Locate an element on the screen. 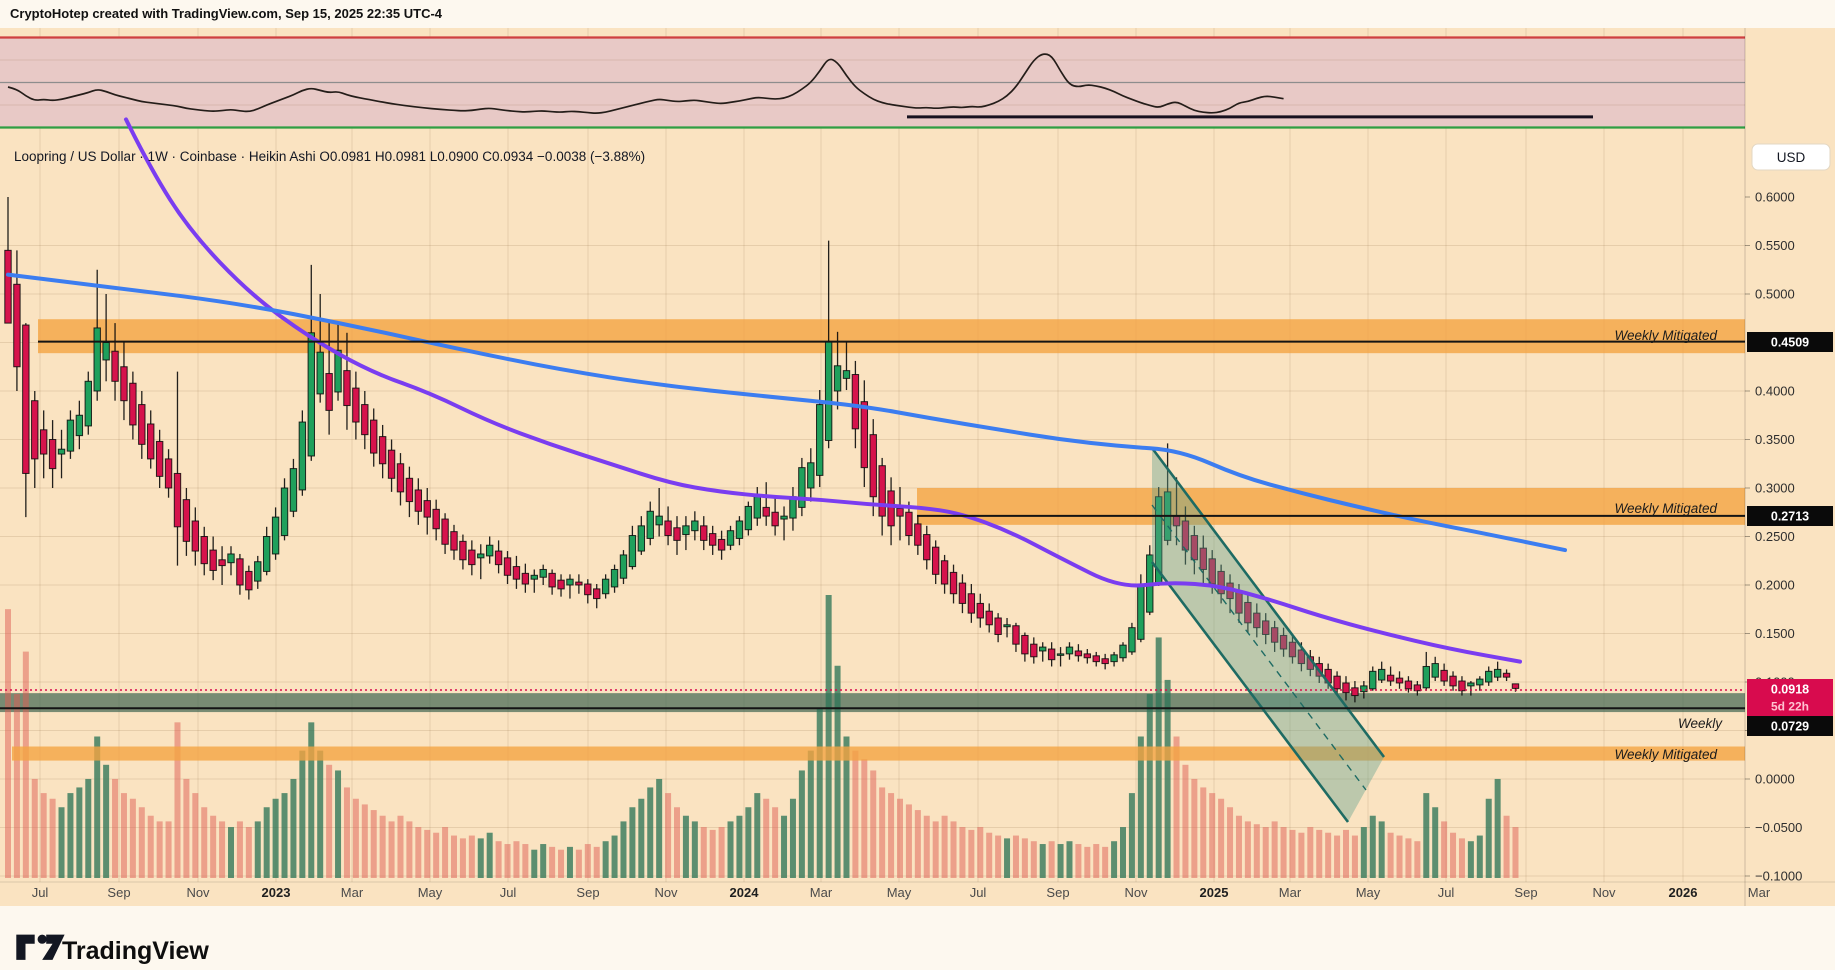 The height and width of the screenshot is (970, 1835). price-axis is located at coordinates (1790, 467).